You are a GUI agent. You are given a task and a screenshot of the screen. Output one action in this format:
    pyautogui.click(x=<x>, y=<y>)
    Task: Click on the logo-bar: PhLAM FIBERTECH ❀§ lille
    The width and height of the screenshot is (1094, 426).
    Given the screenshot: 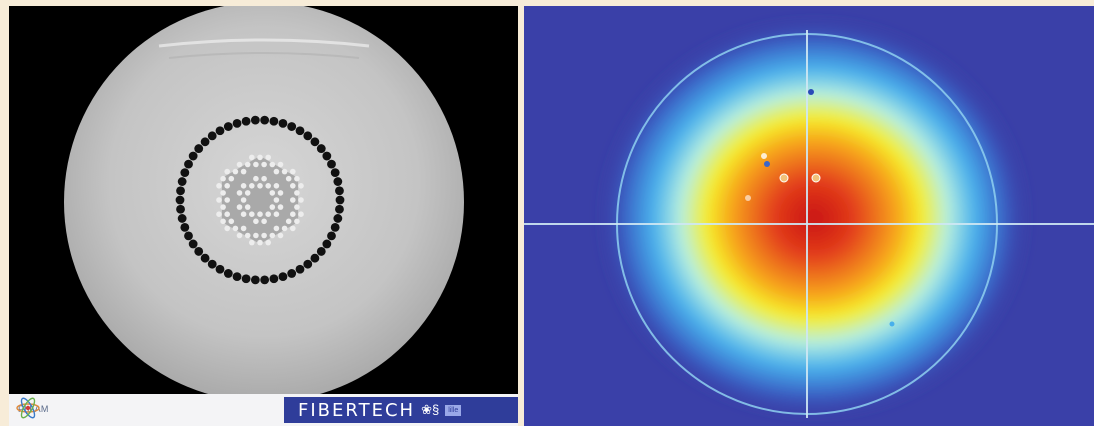 What is the action you would take?
    pyautogui.click(x=263, y=410)
    